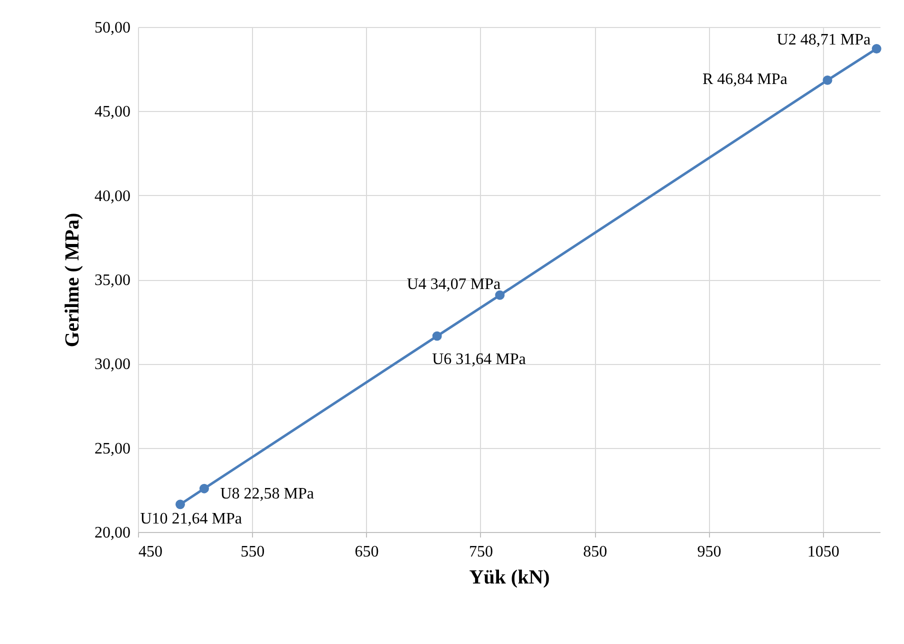 Image resolution: width=904 pixels, height=644 pixels. I want to click on annotation: R 46,84 MPa, so click(745, 79).